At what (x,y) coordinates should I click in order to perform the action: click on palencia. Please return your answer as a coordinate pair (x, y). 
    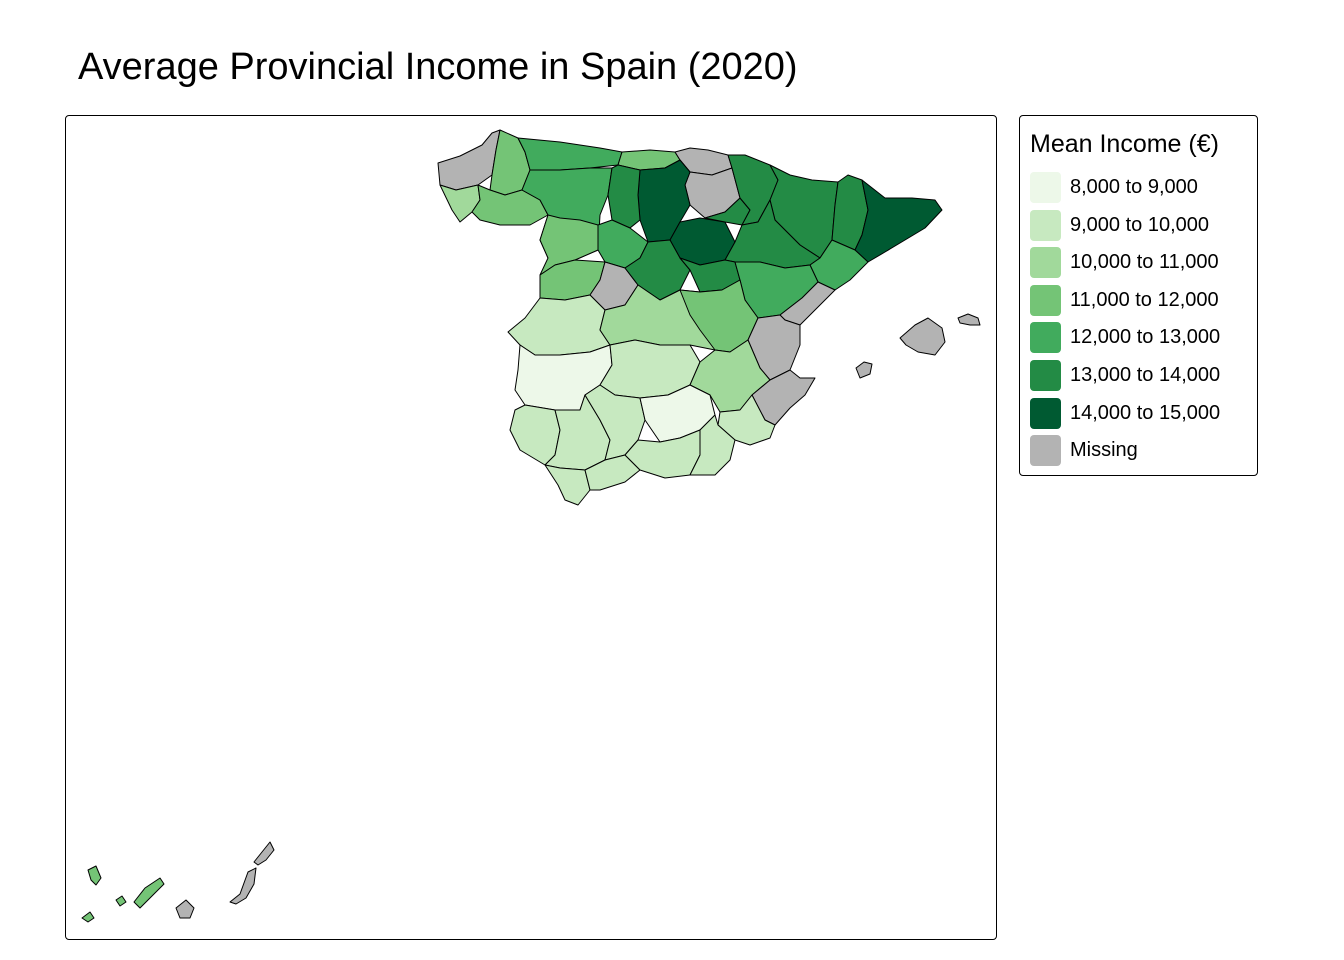
    Looking at the image, I should click on (624, 196).